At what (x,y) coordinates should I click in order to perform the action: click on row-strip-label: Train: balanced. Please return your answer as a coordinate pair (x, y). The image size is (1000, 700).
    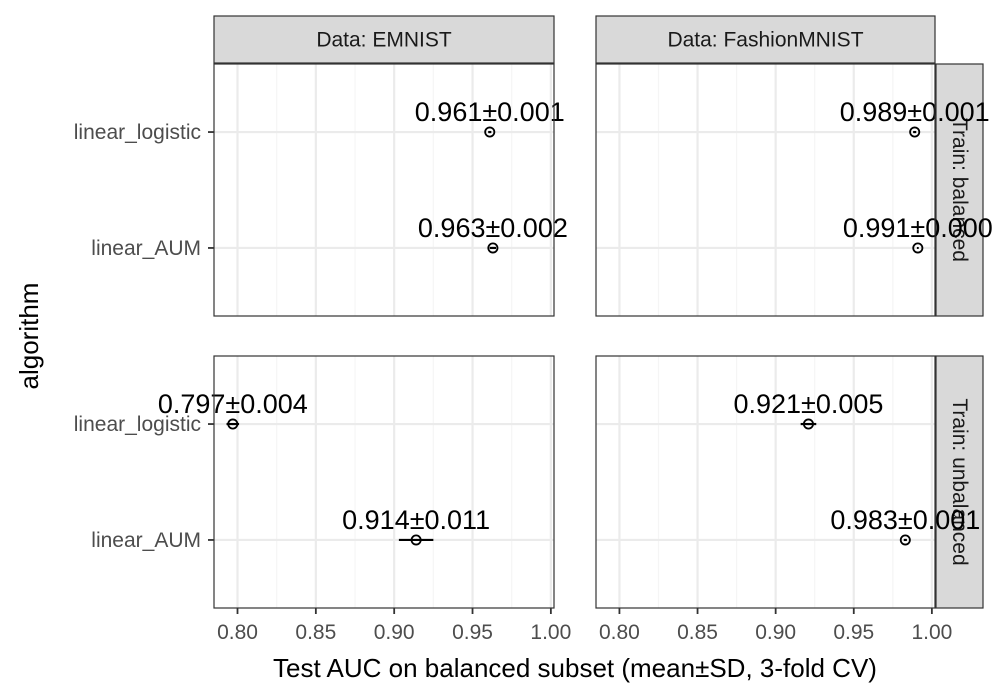
    Looking at the image, I should click on (959, 190).